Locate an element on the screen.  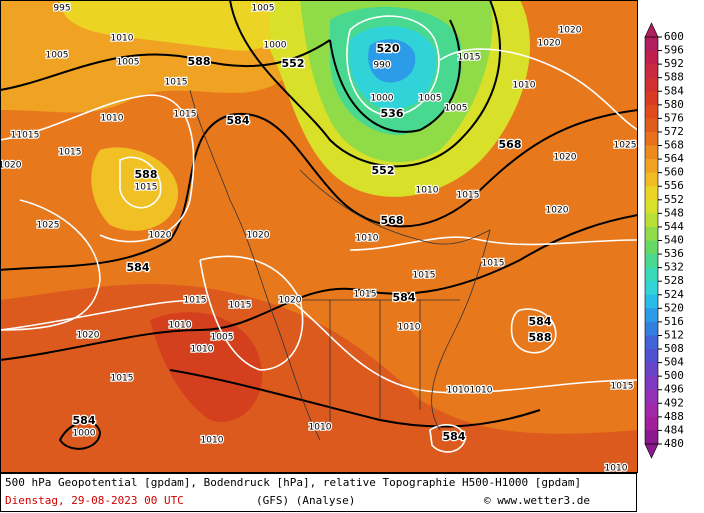
colorbar-label: 568 is located at coordinates (674, 145).